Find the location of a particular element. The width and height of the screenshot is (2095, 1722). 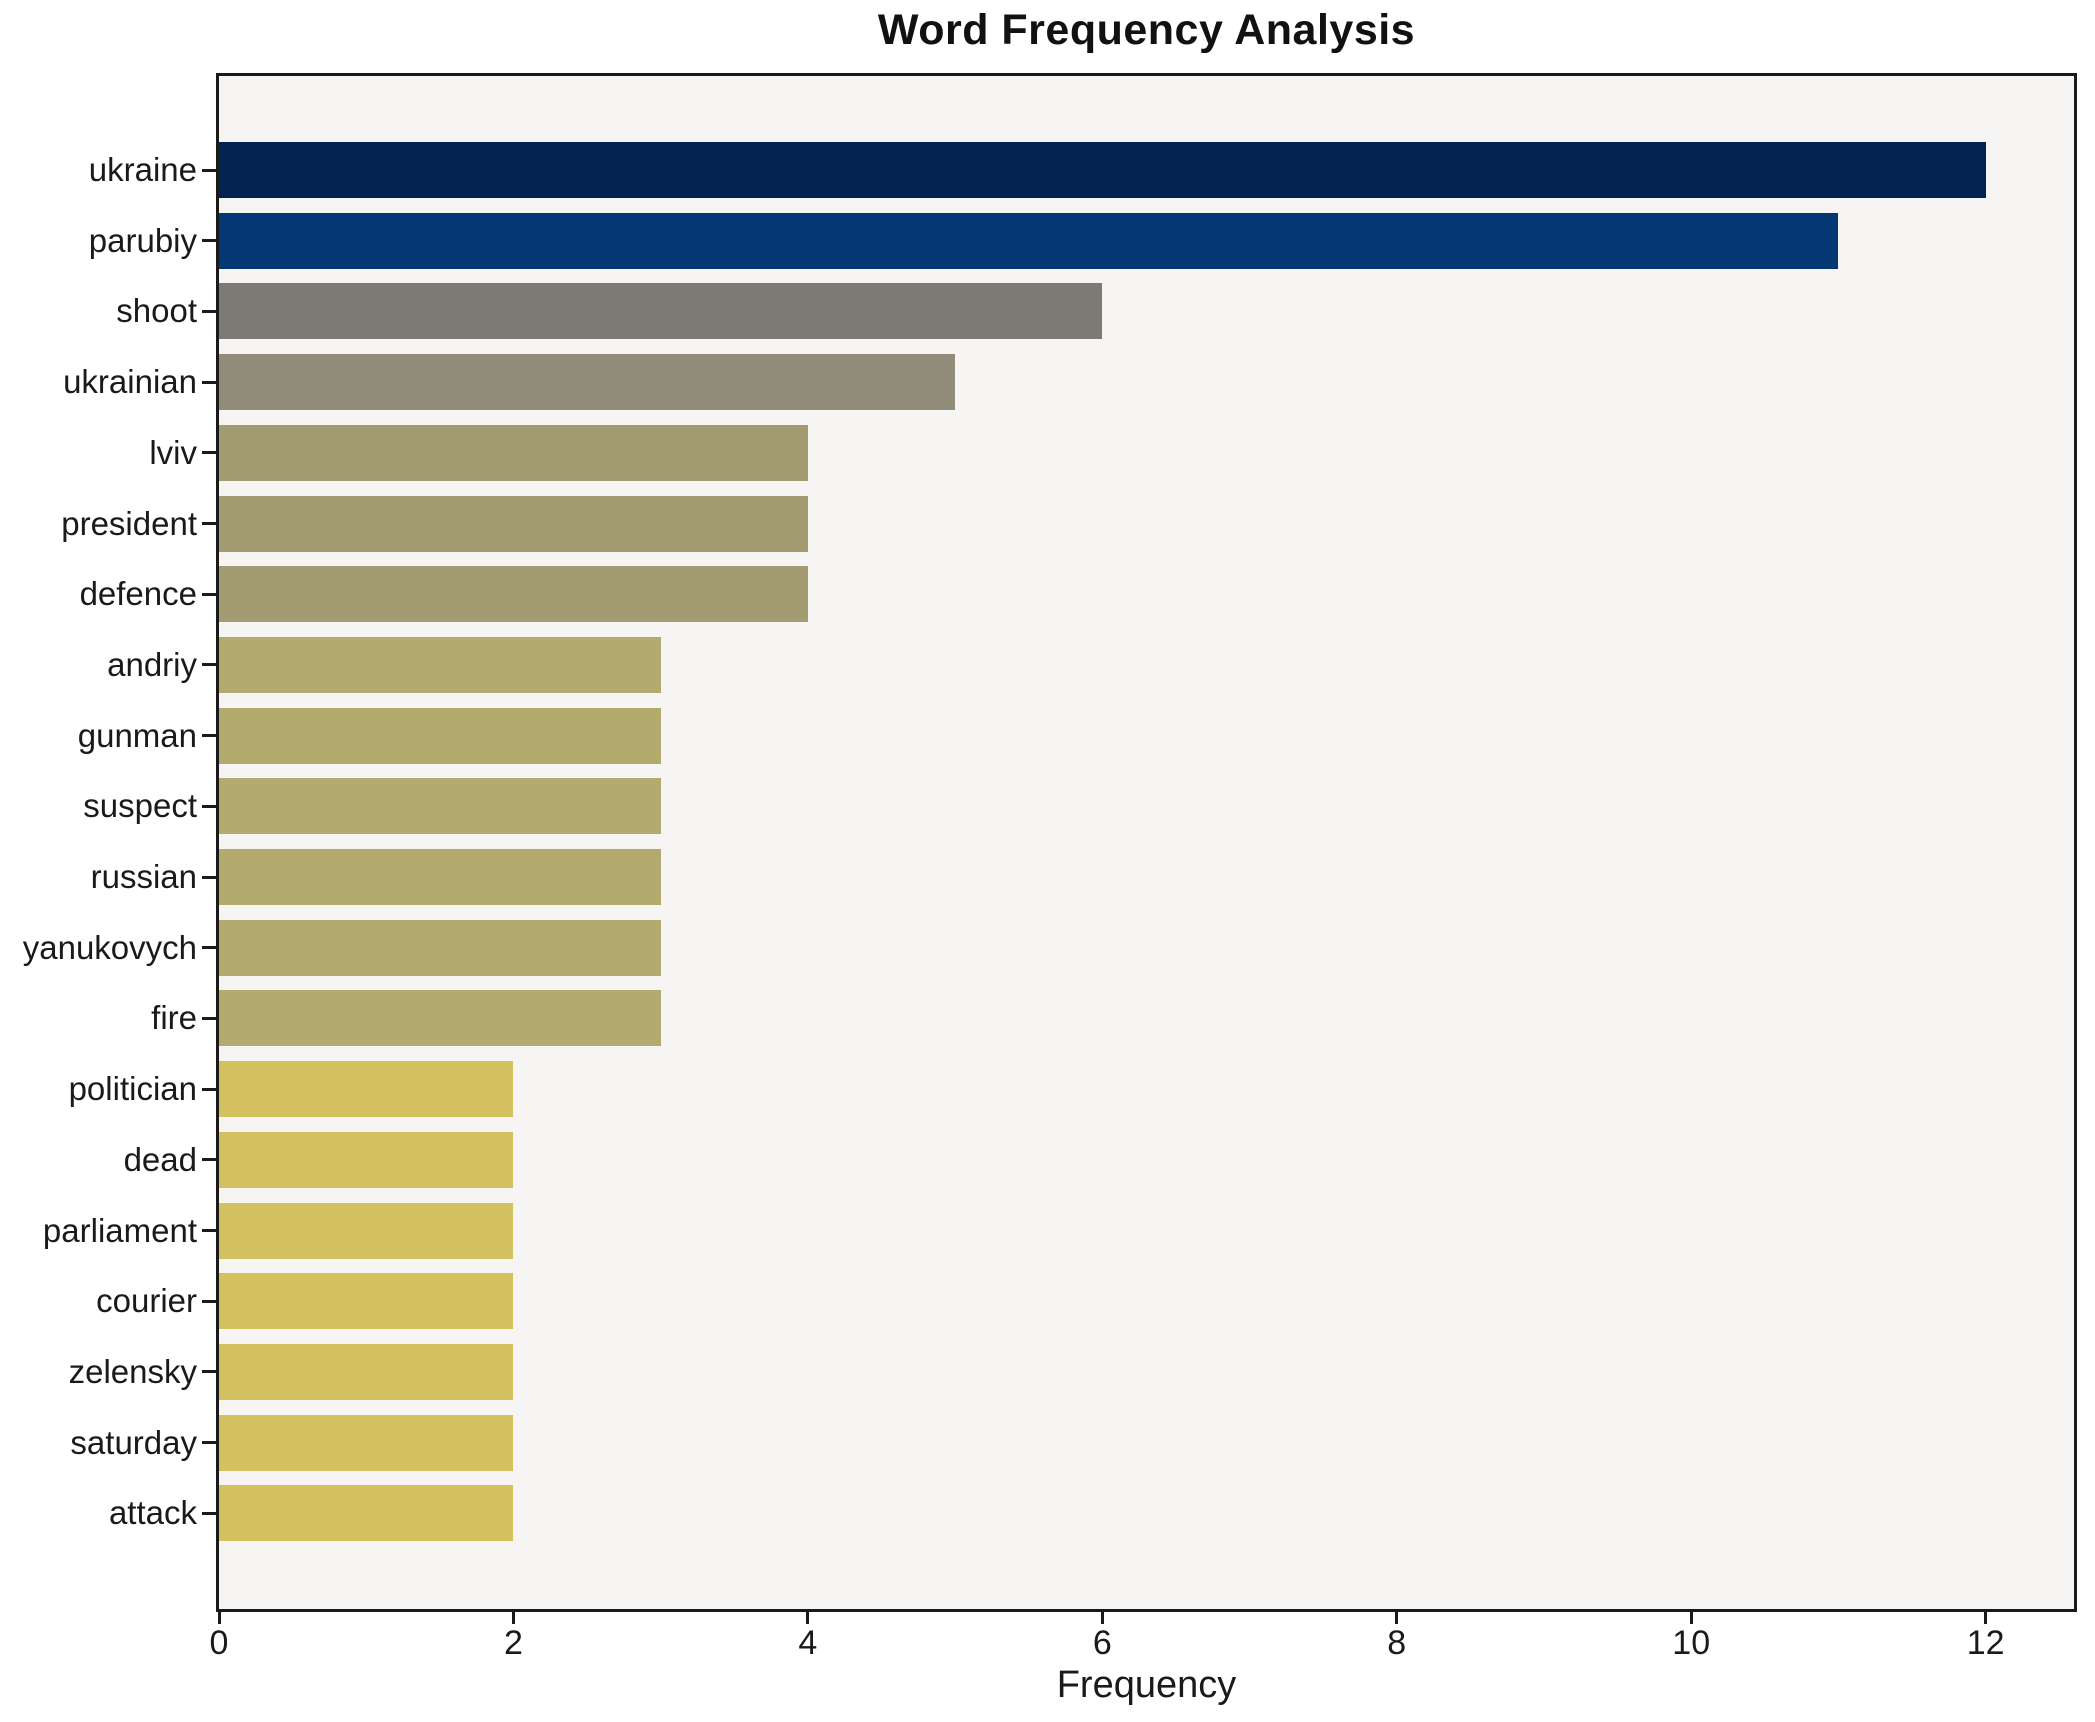

y-tick-label-president: president is located at coordinates (129, 523).